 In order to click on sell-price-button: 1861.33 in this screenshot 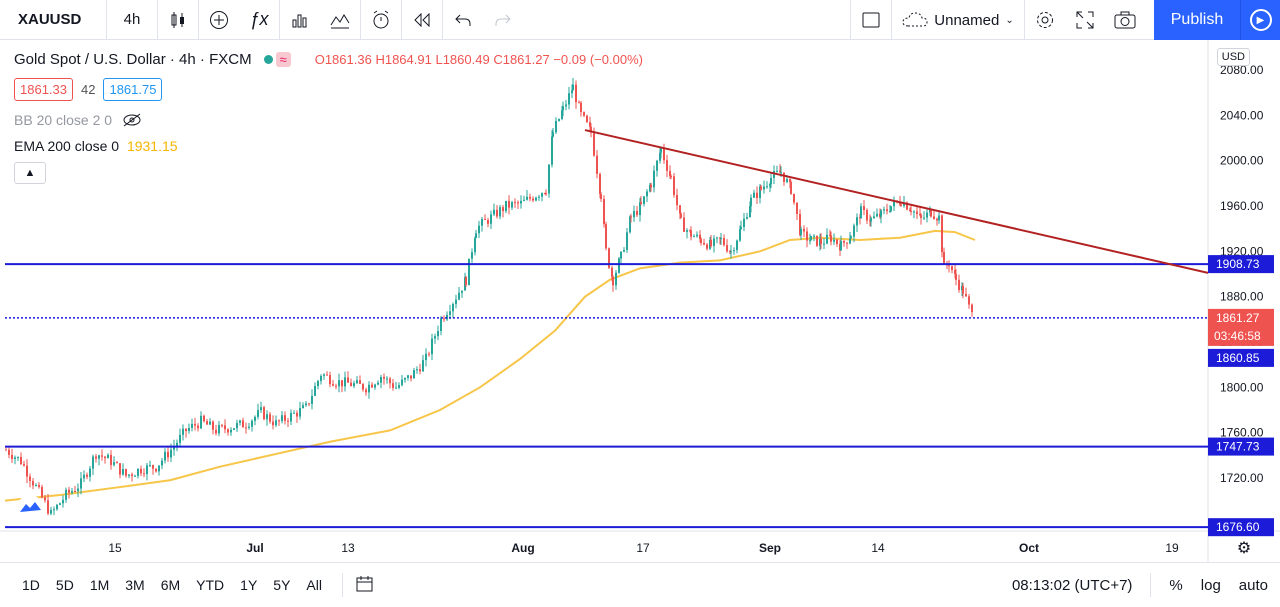, I will do `click(43, 89)`.